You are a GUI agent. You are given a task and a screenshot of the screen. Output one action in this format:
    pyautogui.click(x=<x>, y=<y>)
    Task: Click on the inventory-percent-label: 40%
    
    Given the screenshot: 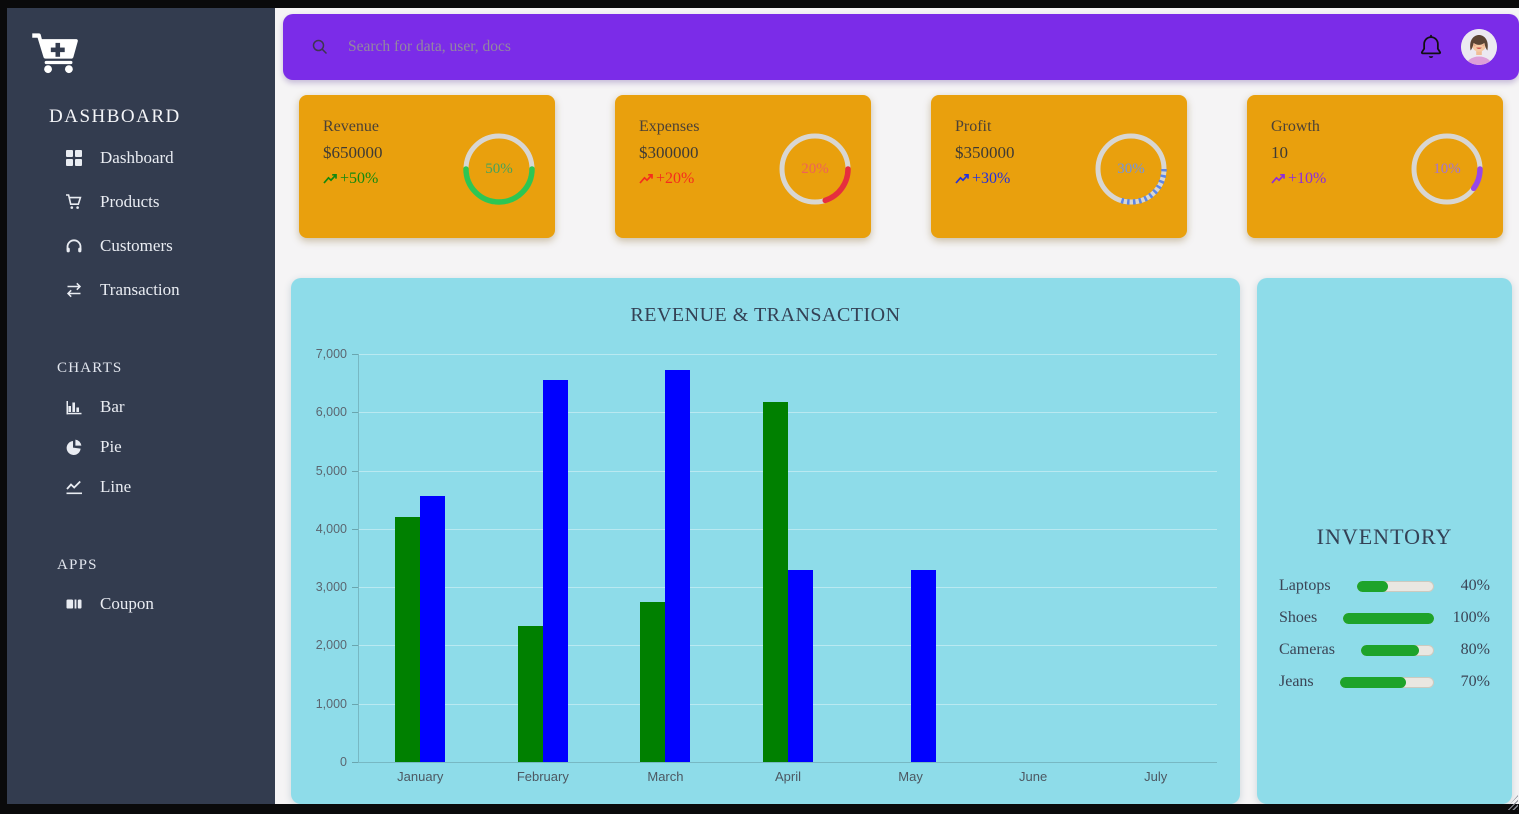 What is the action you would take?
    pyautogui.click(x=1475, y=585)
    